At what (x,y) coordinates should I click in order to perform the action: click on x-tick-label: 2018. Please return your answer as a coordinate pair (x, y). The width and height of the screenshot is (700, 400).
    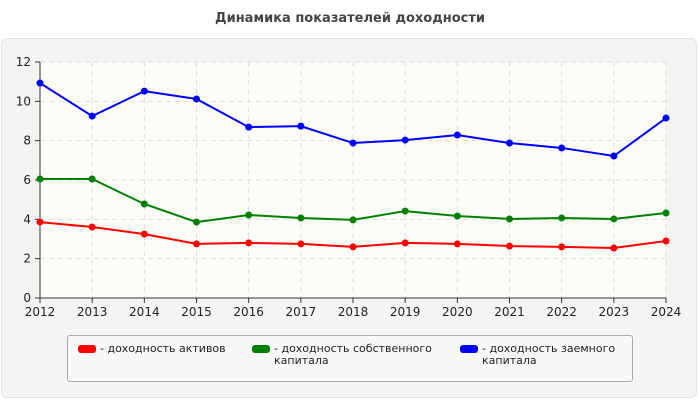
    Looking at the image, I should click on (353, 312).